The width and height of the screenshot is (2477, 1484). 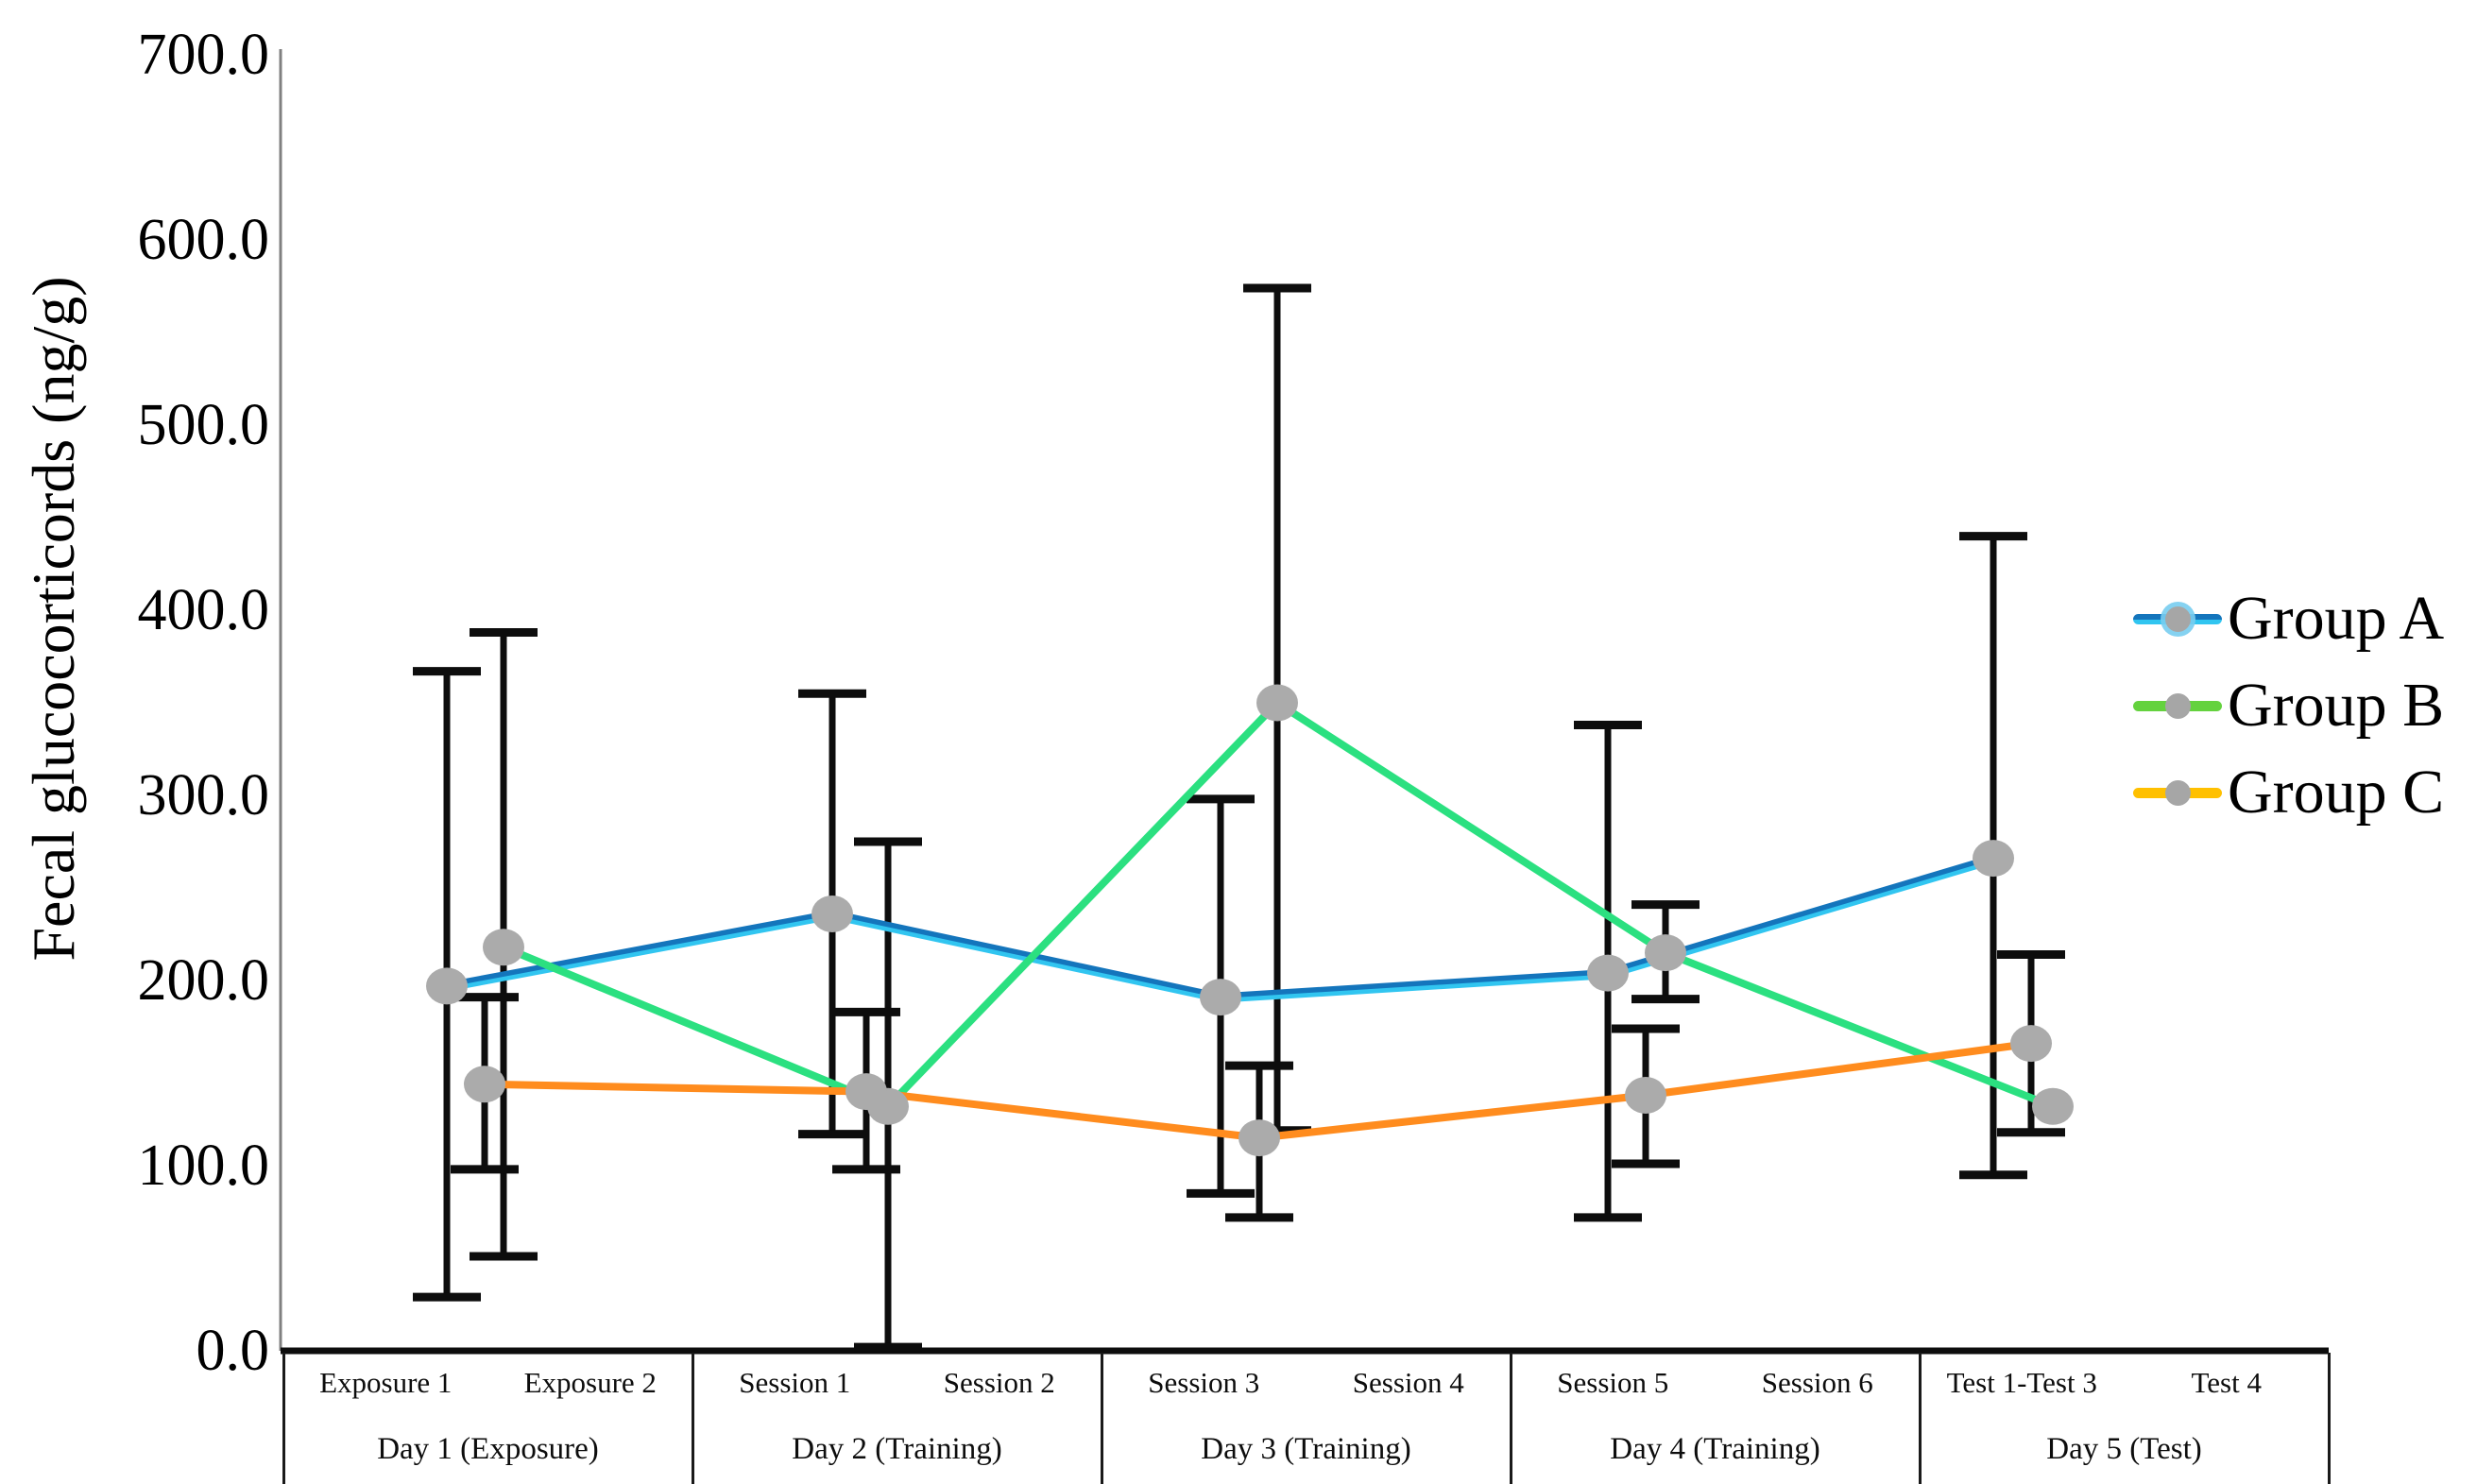 I want to click on legend: Group A Group B Group C, so click(x=2289, y=716).